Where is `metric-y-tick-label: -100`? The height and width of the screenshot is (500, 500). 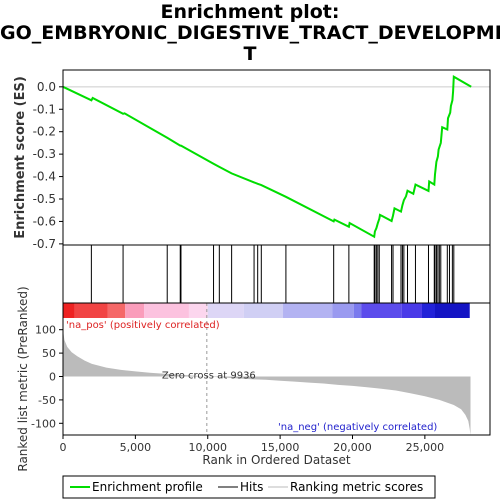
metric-y-tick-label: -100 is located at coordinates (43, 423).